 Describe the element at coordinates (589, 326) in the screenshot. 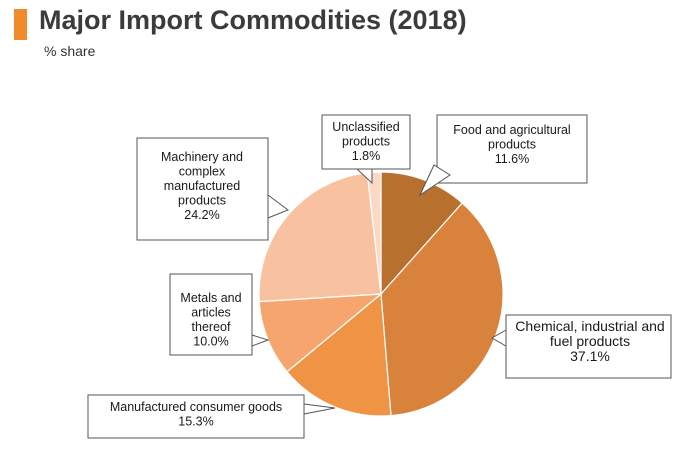

I see `slice-category-label: Chemical, industrial and` at that location.